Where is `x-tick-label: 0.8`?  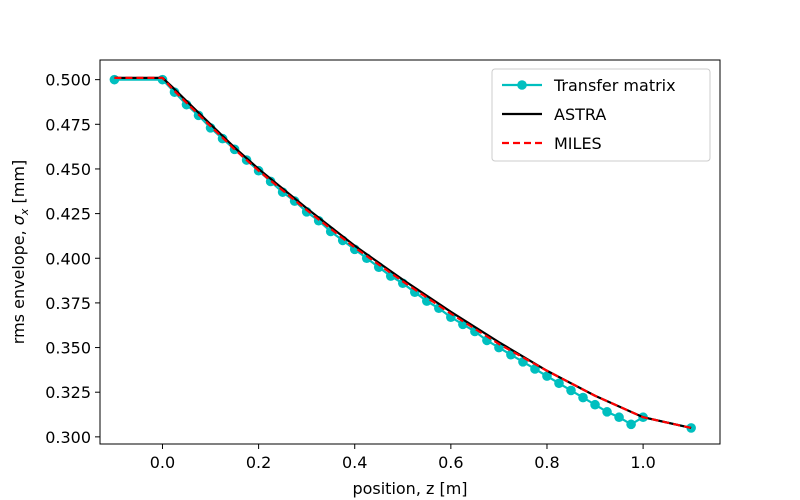 x-tick-label: 0.8 is located at coordinates (546, 462).